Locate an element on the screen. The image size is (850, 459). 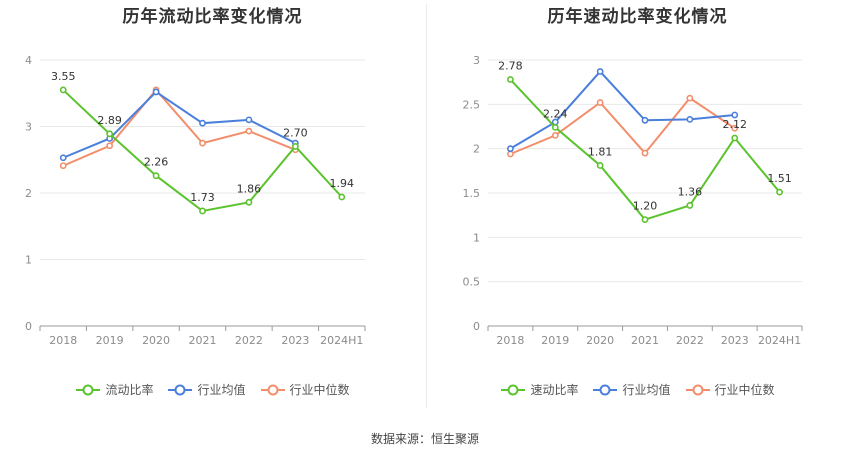
data-label: 2.12 is located at coordinates (734, 124).